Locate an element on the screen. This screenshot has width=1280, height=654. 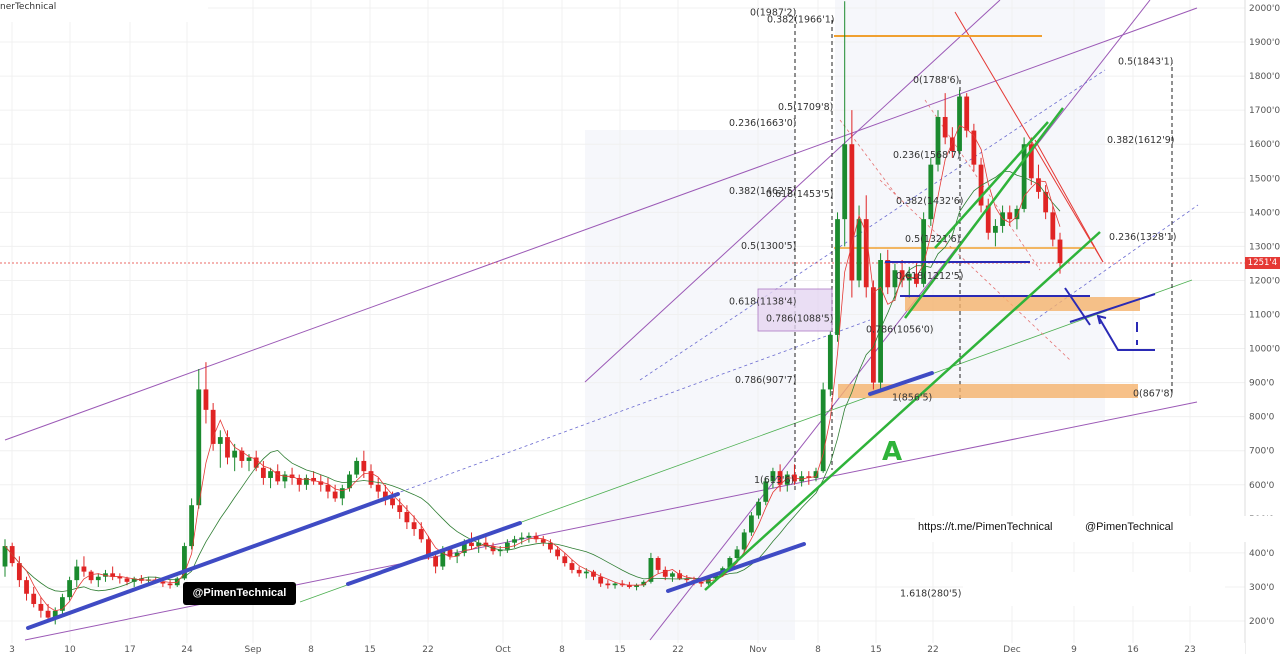
price-tick-label: 700'0 is located at coordinates (1262, 452).